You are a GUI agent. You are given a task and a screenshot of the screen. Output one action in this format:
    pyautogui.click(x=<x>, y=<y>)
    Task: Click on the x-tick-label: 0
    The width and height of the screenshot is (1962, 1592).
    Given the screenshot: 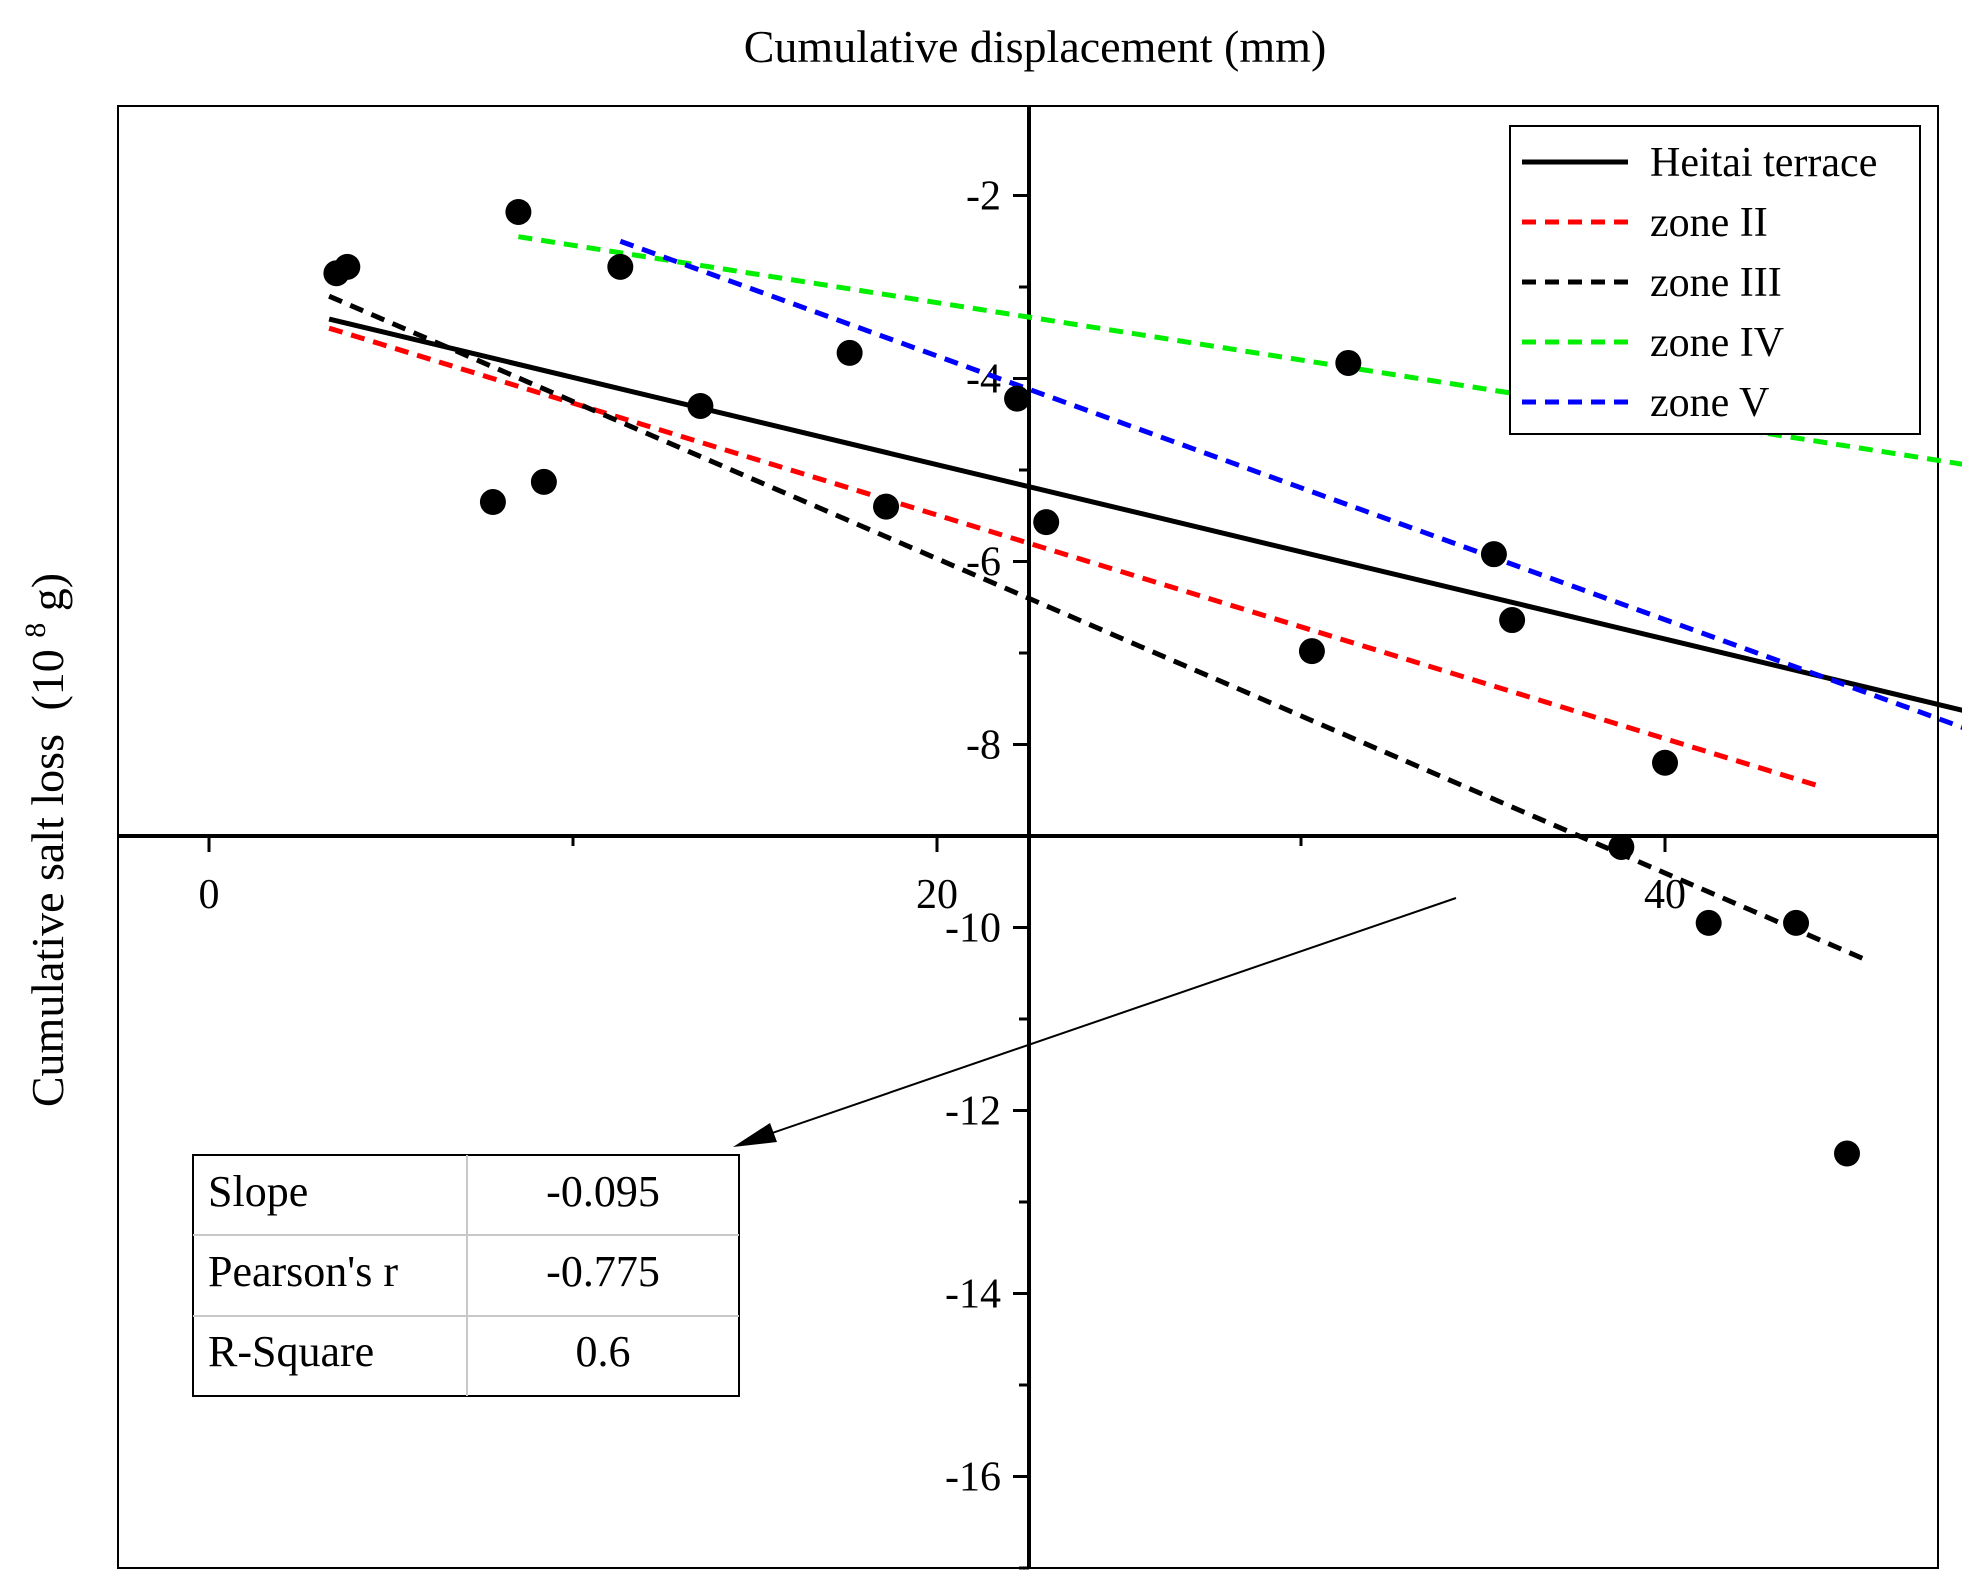 What is the action you would take?
    pyautogui.click(x=209, y=895)
    